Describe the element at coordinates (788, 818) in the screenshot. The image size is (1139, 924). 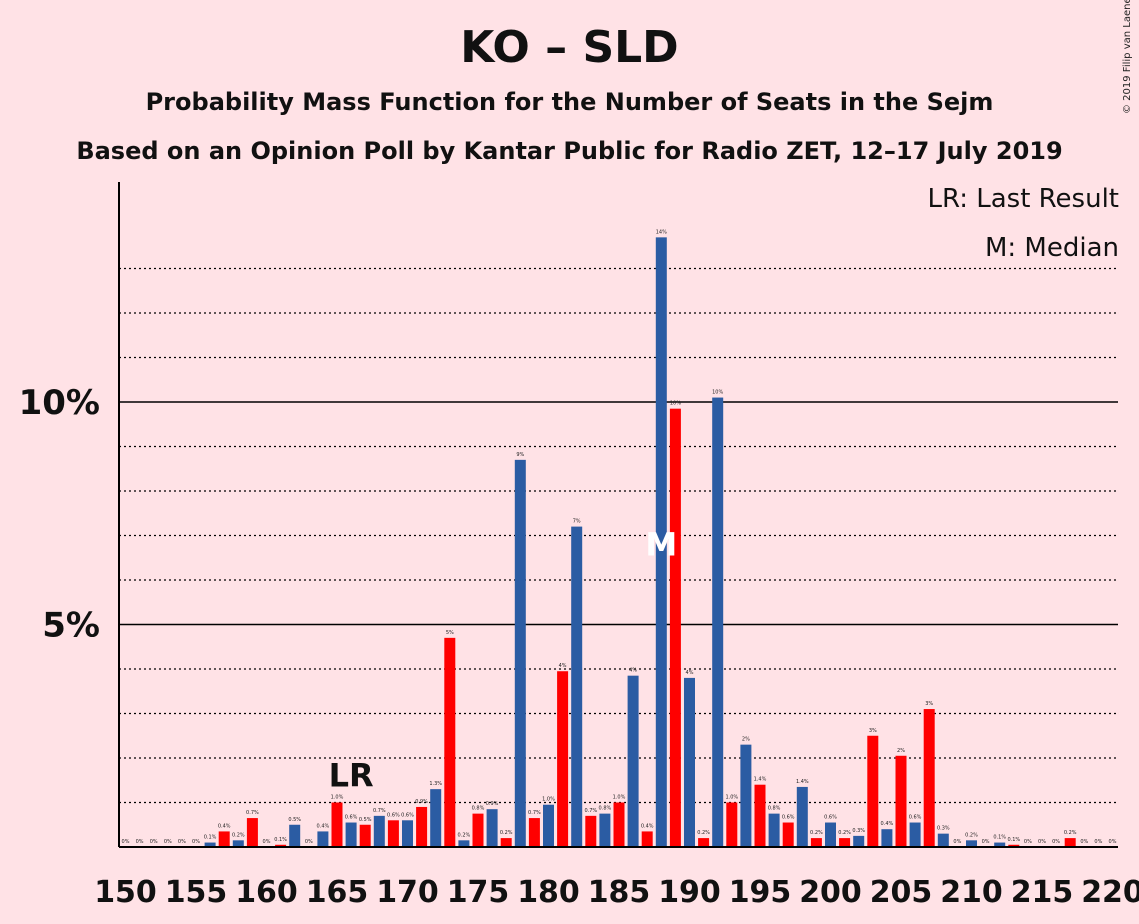
I see `bar-label-197: 0.6%` at that location.